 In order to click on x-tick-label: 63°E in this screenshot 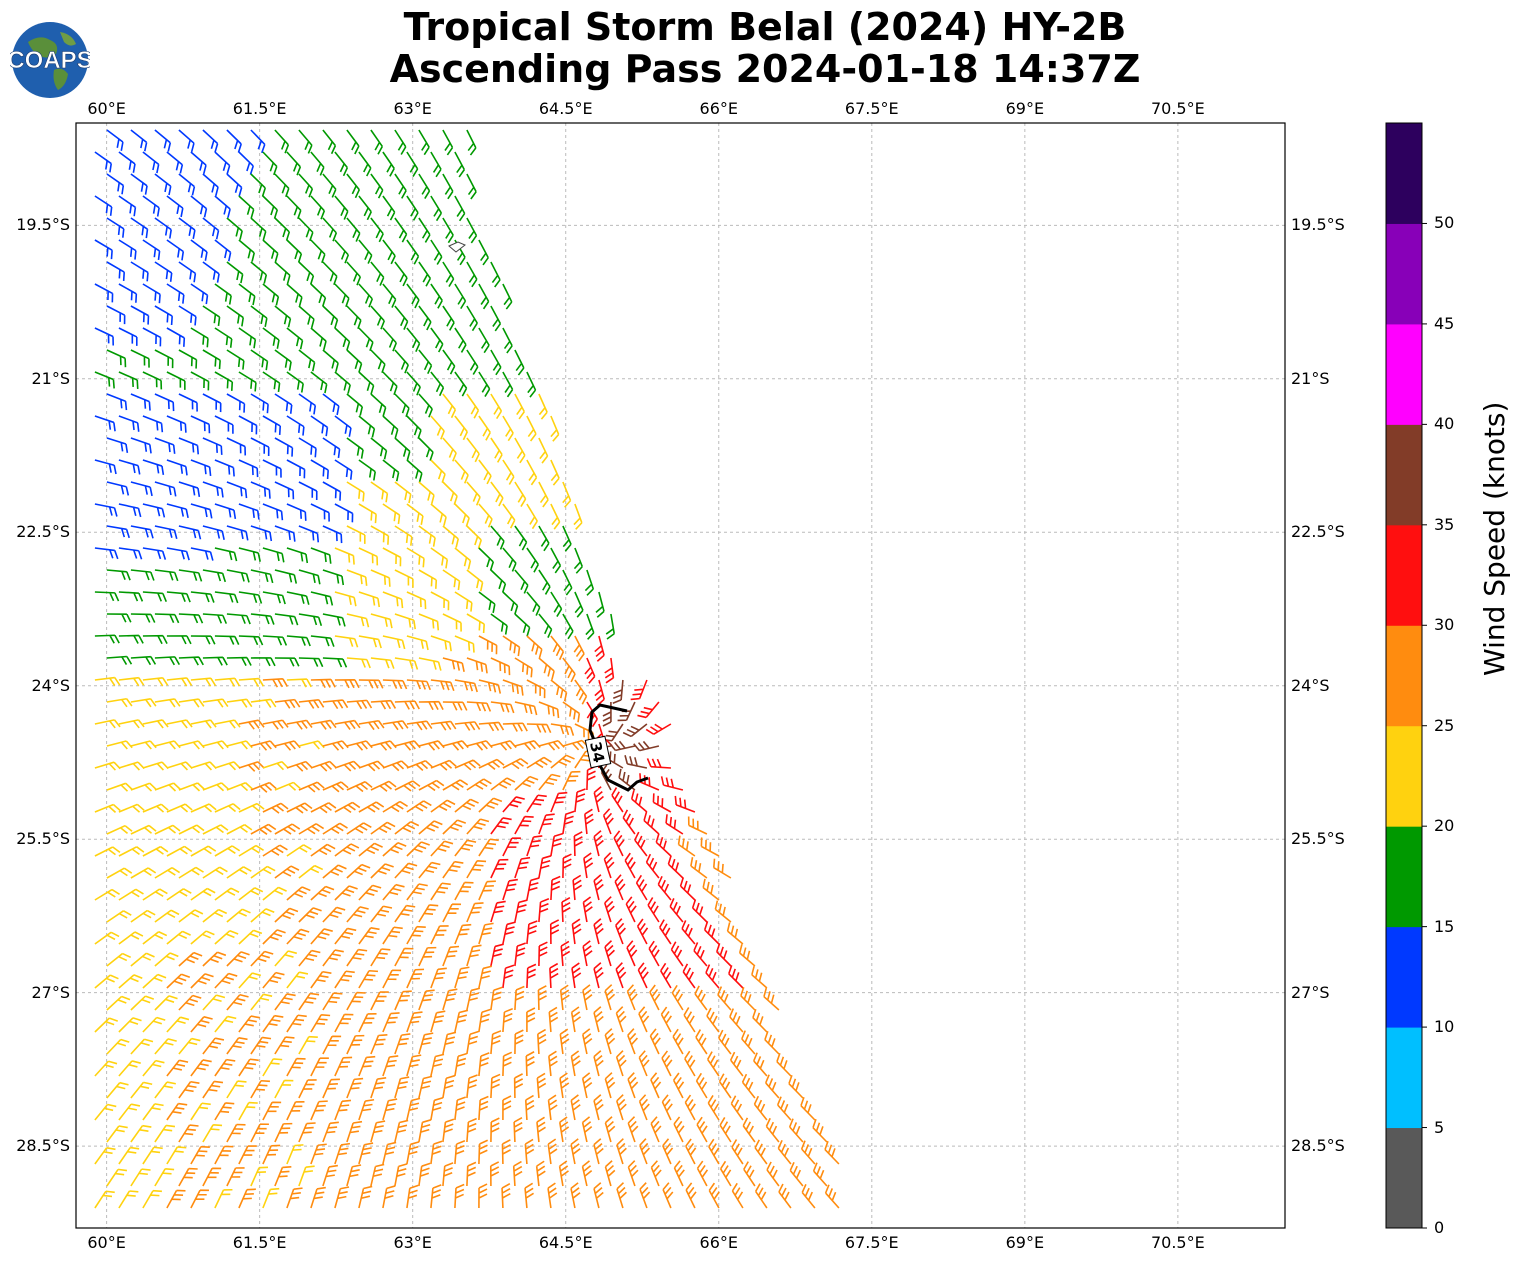, I will do `click(412, 1242)`.